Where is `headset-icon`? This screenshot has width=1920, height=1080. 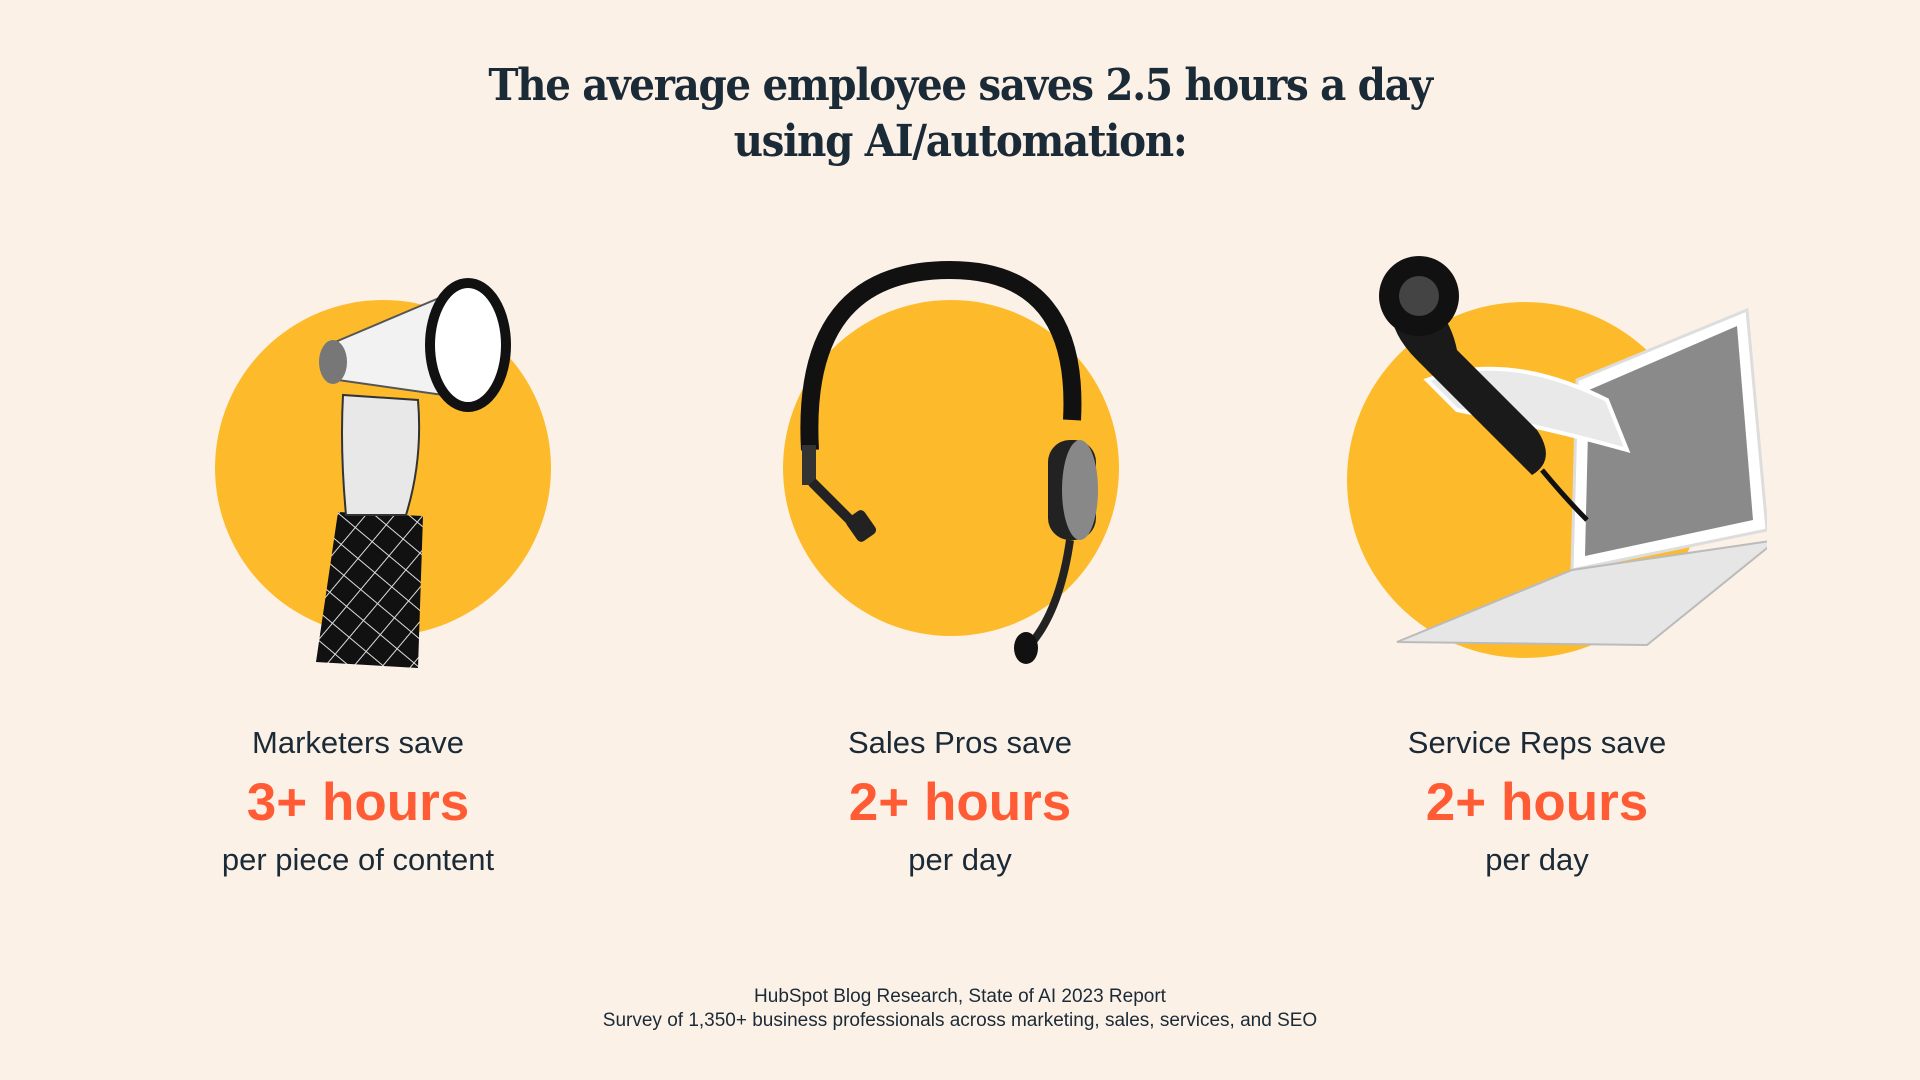 headset-icon is located at coordinates (951, 462).